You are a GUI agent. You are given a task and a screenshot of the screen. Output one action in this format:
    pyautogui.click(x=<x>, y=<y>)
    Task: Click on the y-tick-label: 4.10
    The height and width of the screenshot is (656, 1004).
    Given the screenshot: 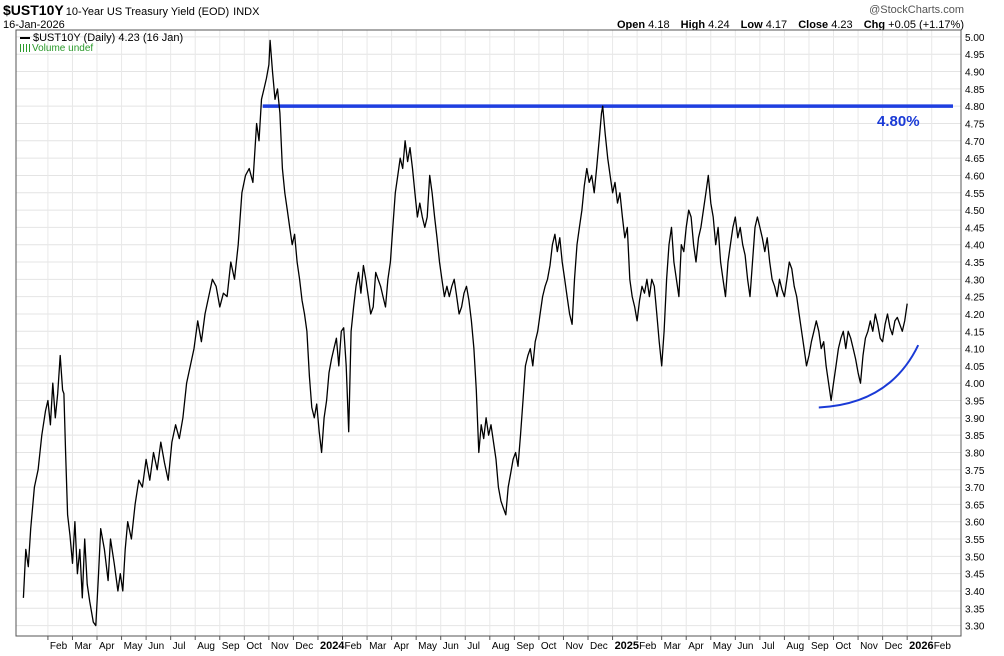 What is the action you would take?
    pyautogui.click(x=975, y=350)
    